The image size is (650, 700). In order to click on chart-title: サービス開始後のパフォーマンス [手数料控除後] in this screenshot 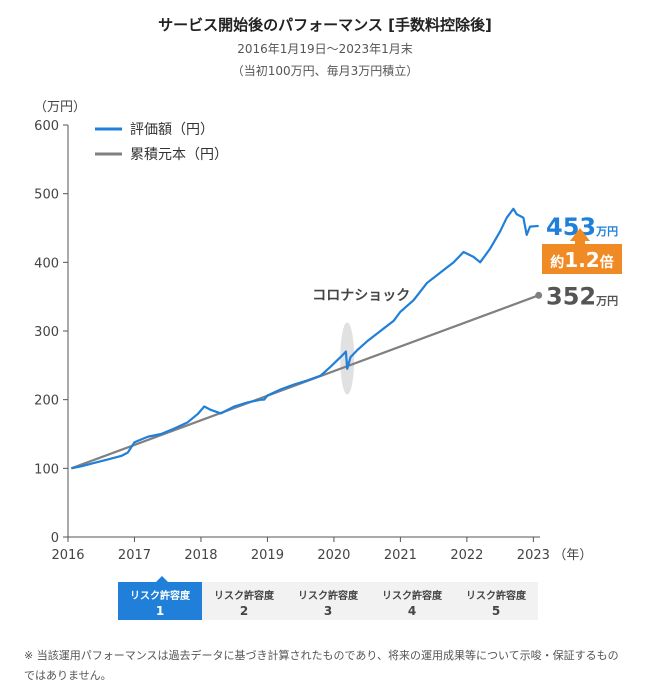, I will do `click(325, 25)`.